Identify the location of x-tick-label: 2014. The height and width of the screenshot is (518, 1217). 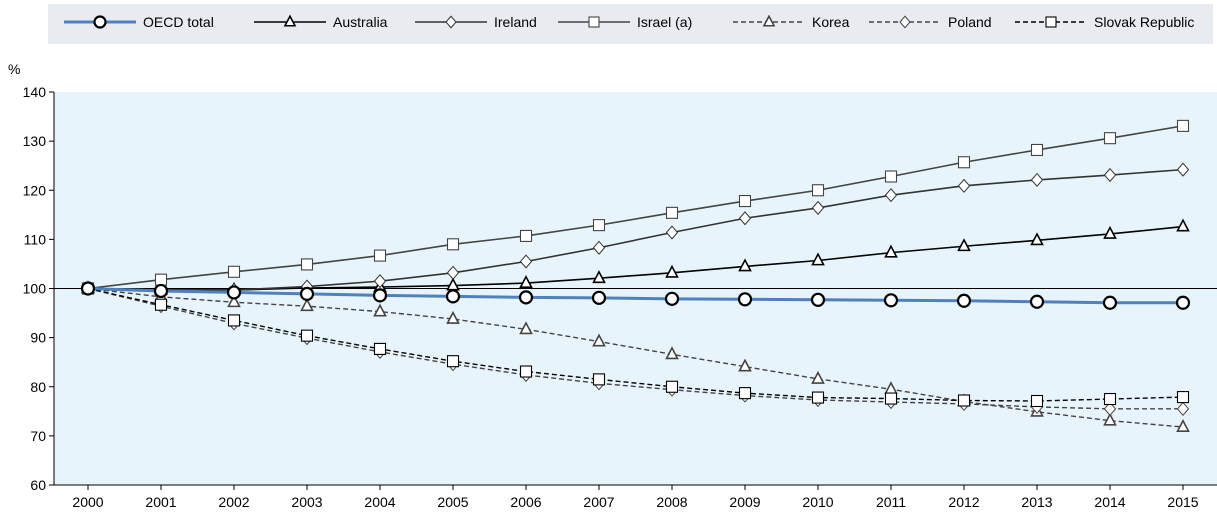
(1109, 502).